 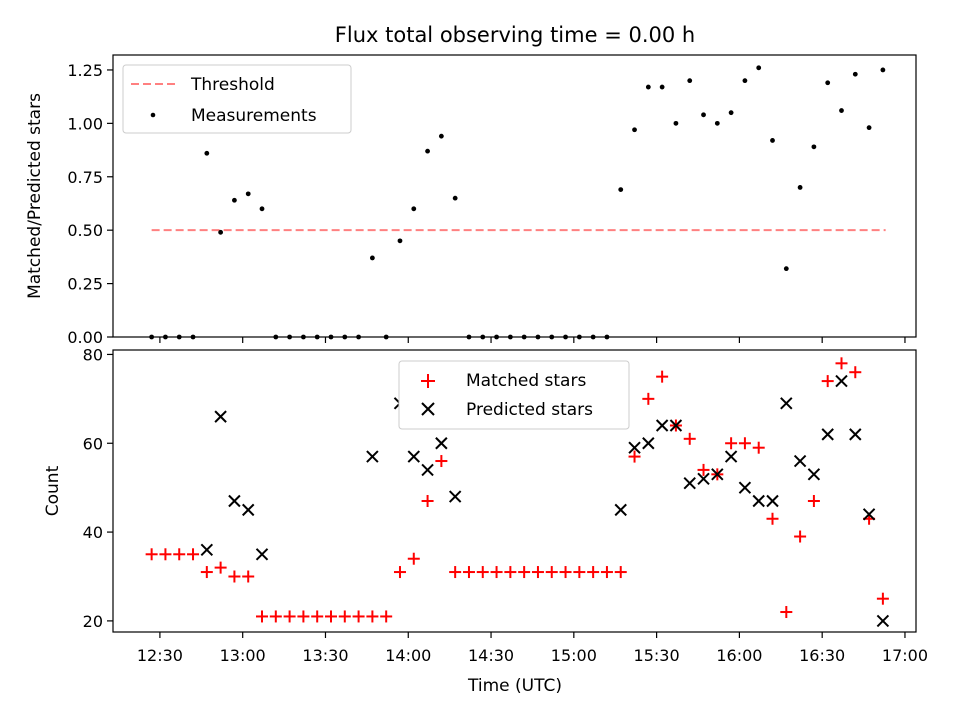 What do you see at coordinates (408, 655) in the screenshot?
I see `xtick-label-3: 14:00` at bounding box center [408, 655].